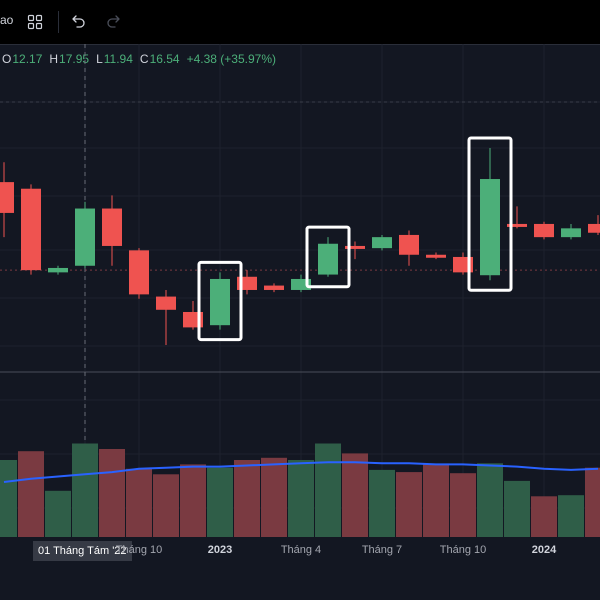 The width and height of the screenshot is (600, 600). Describe the element at coordinates (99, 59) in the screenshot. I see `low-label: L` at that location.